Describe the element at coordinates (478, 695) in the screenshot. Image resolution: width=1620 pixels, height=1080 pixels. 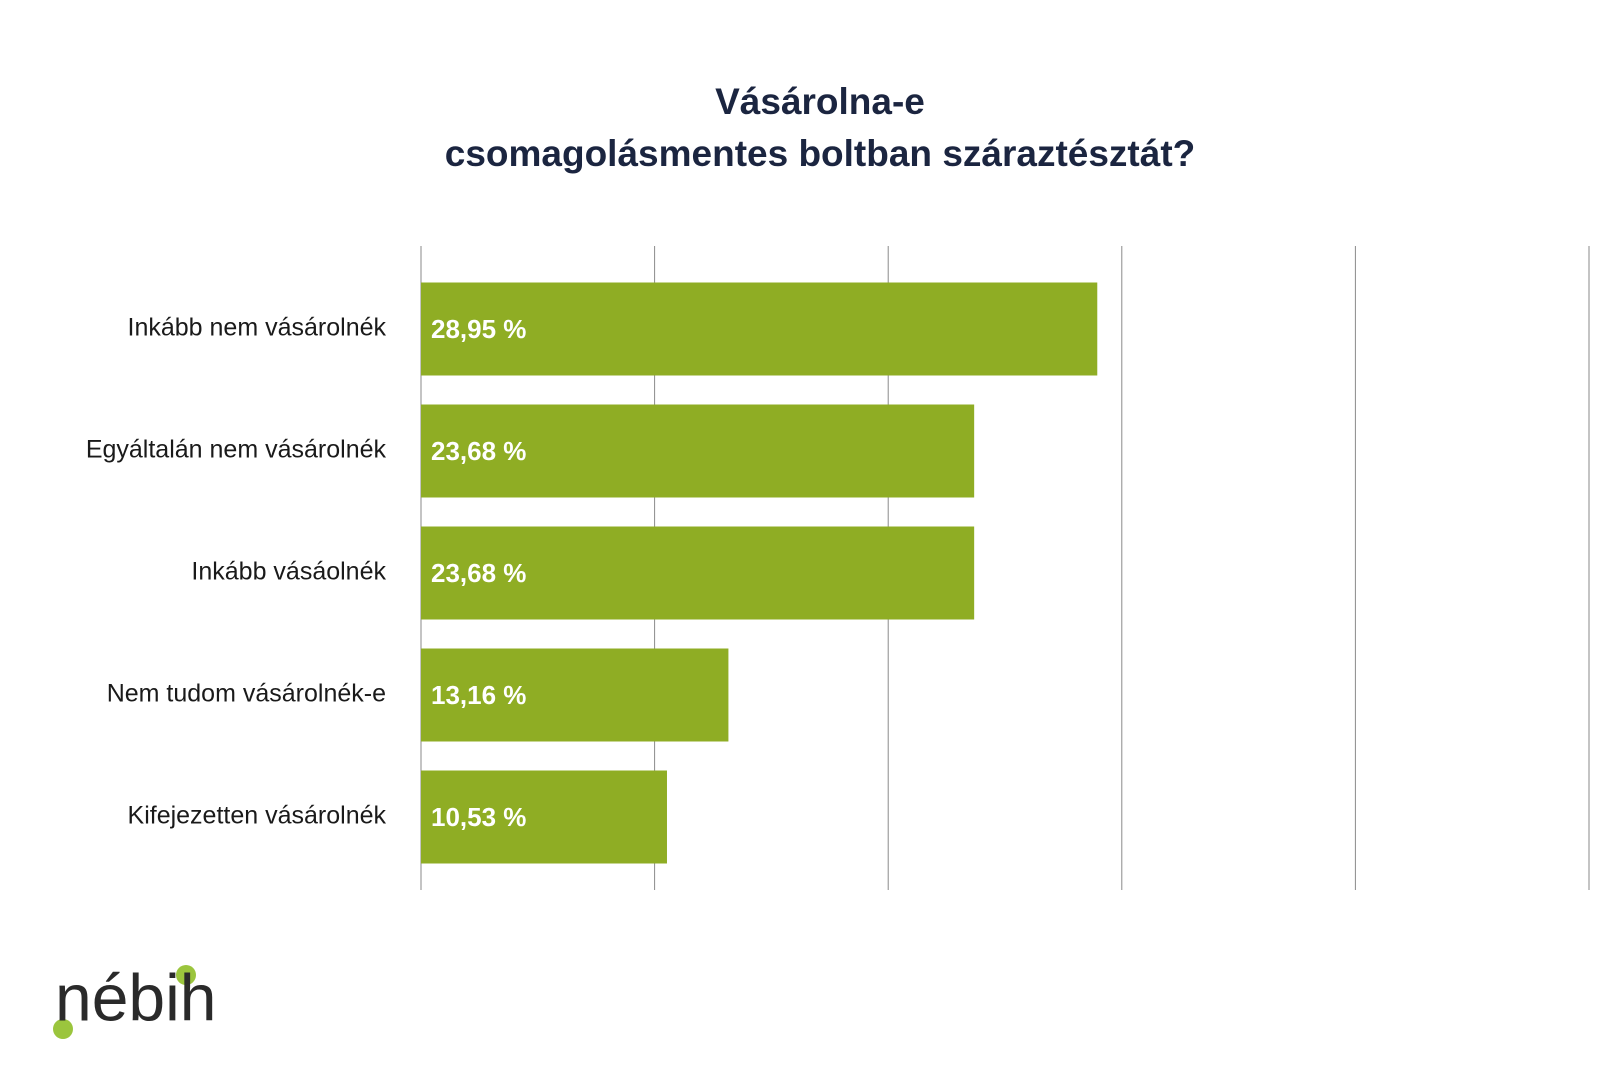
I see `value-label: 13,16 %` at that location.